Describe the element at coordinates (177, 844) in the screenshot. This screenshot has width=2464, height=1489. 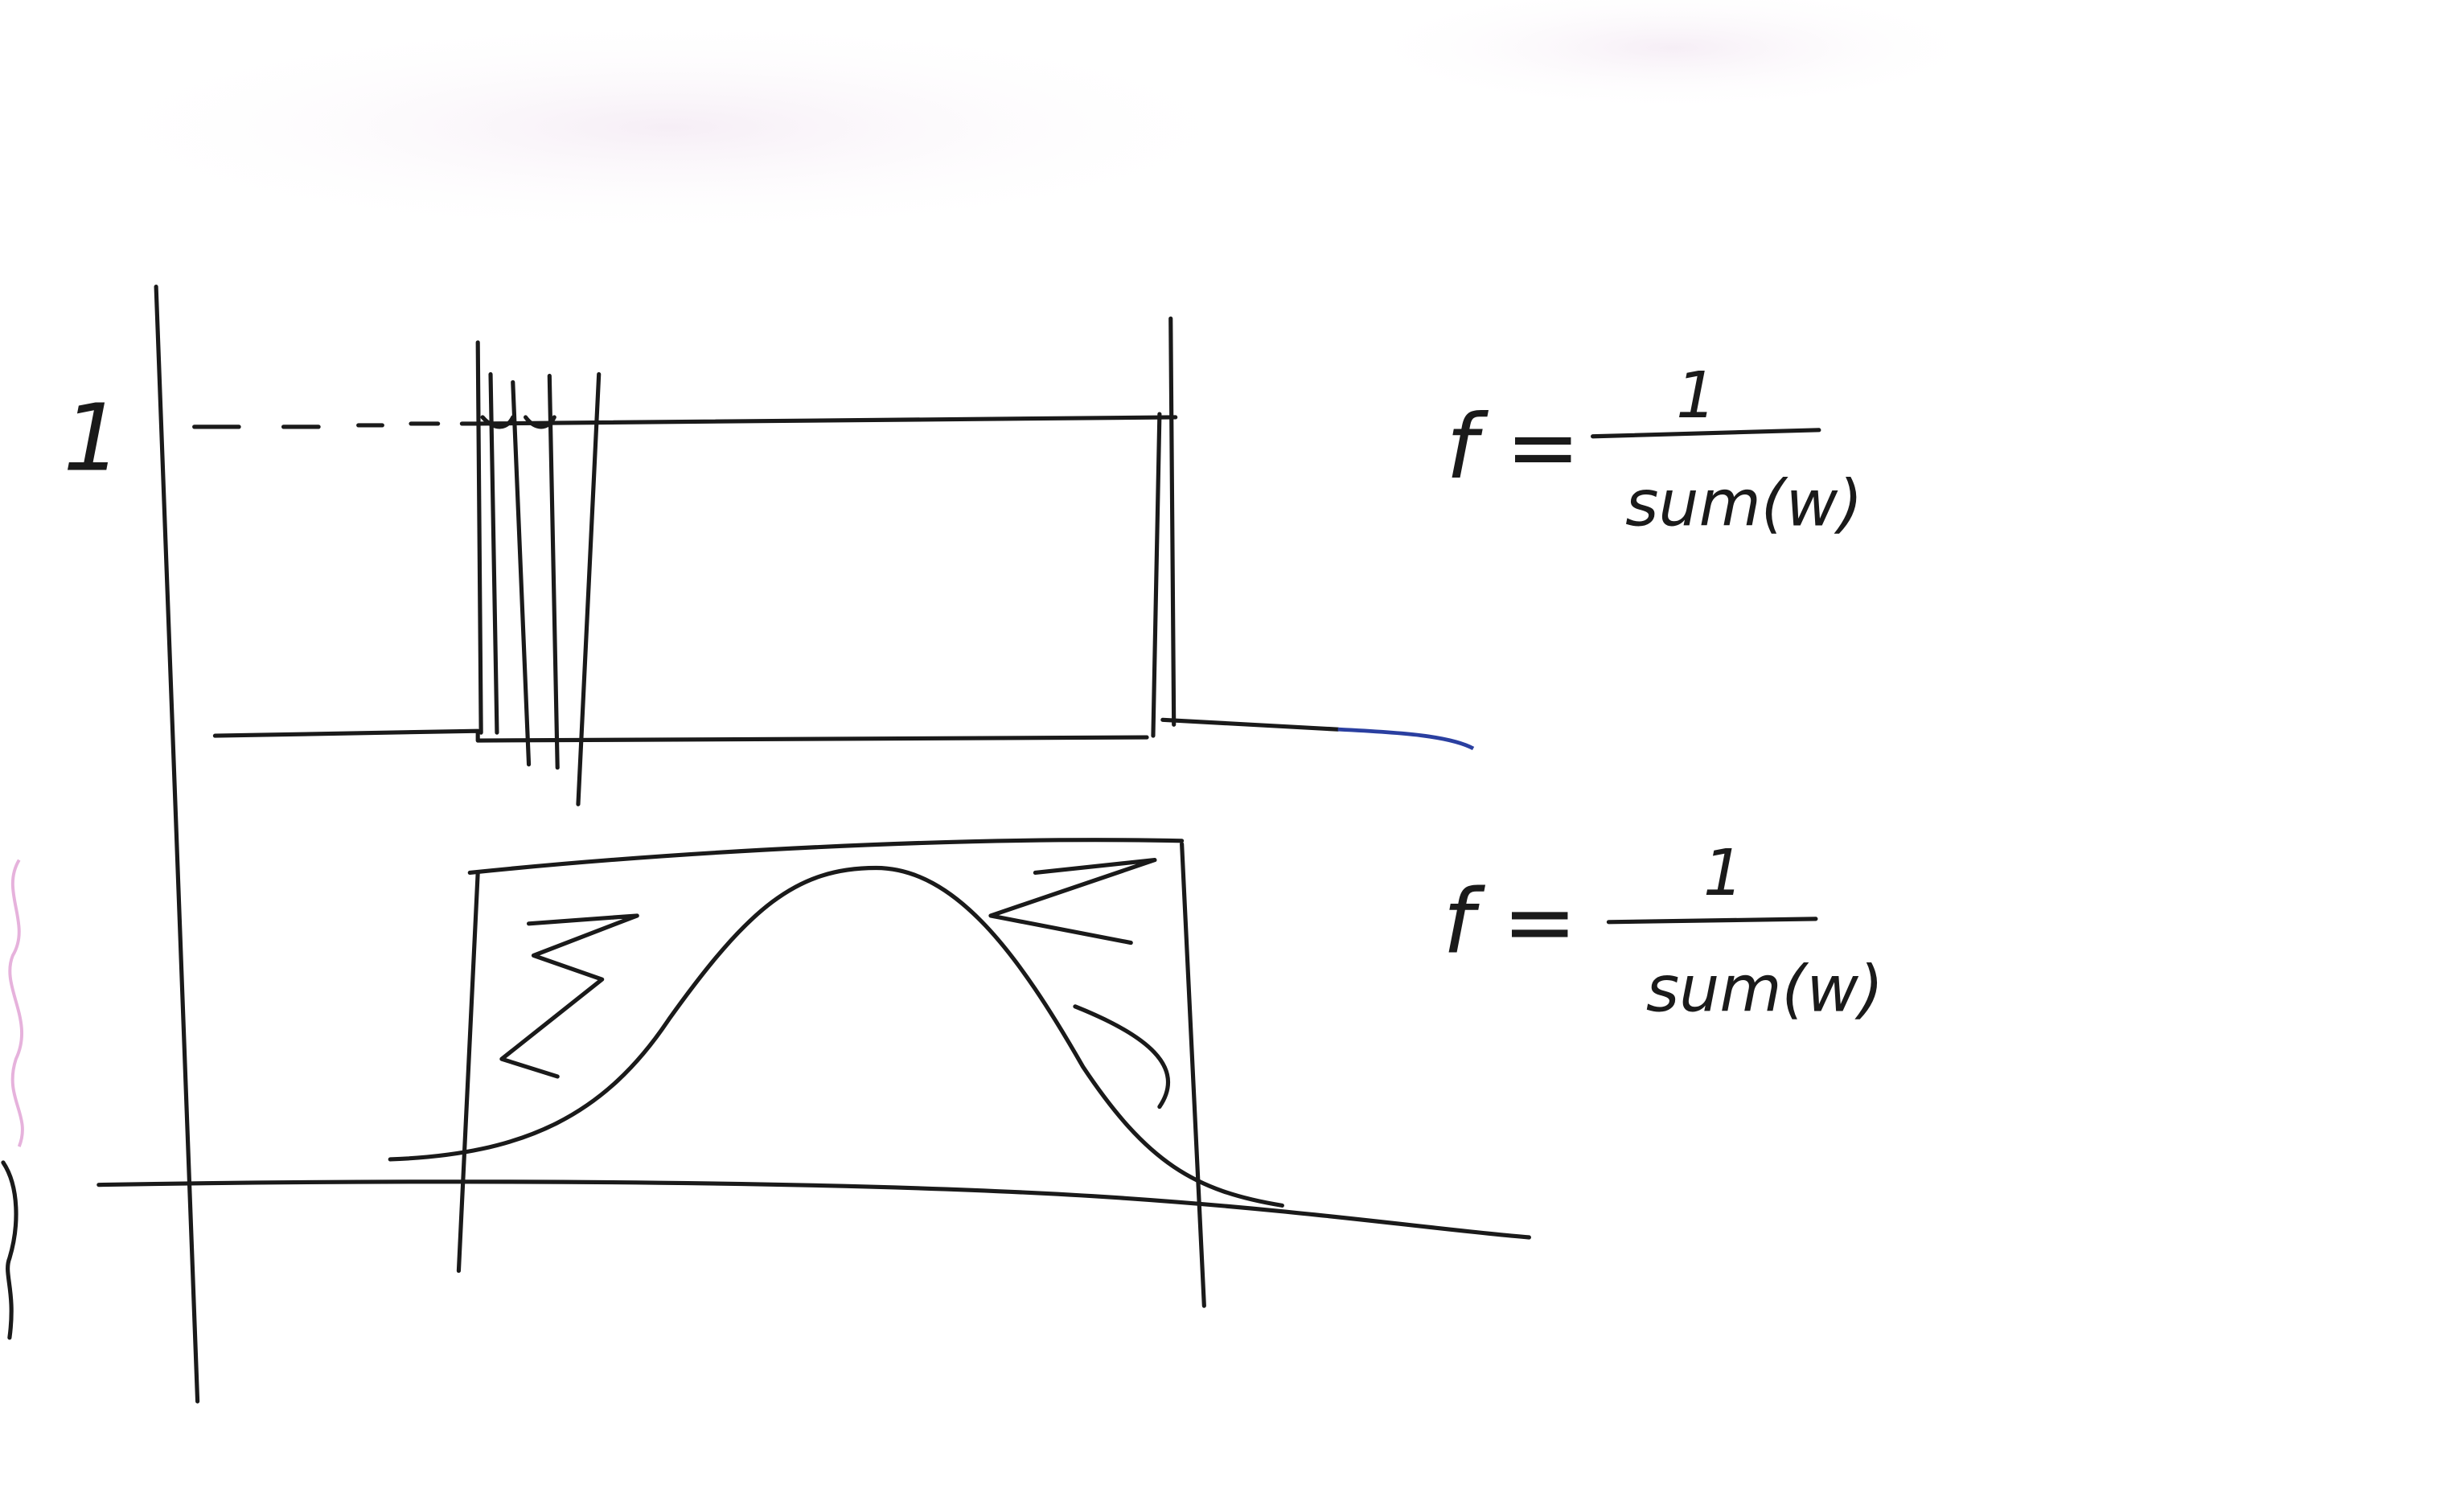
I see `vertical-axis` at that location.